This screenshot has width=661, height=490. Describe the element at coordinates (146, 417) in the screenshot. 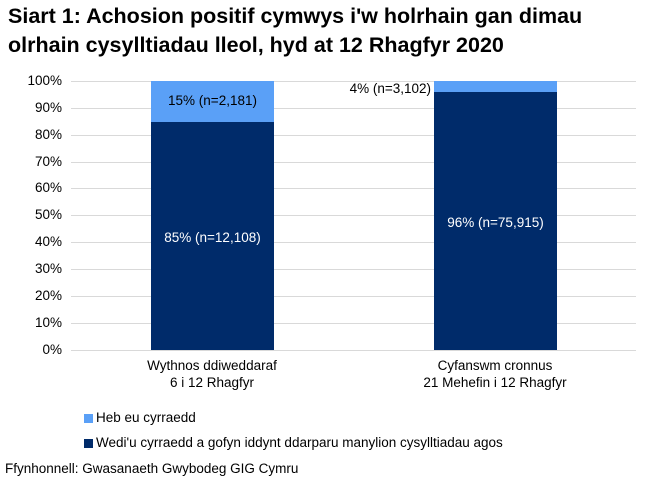

I see `legend-label: Heb eu cyrraedd` at that location.